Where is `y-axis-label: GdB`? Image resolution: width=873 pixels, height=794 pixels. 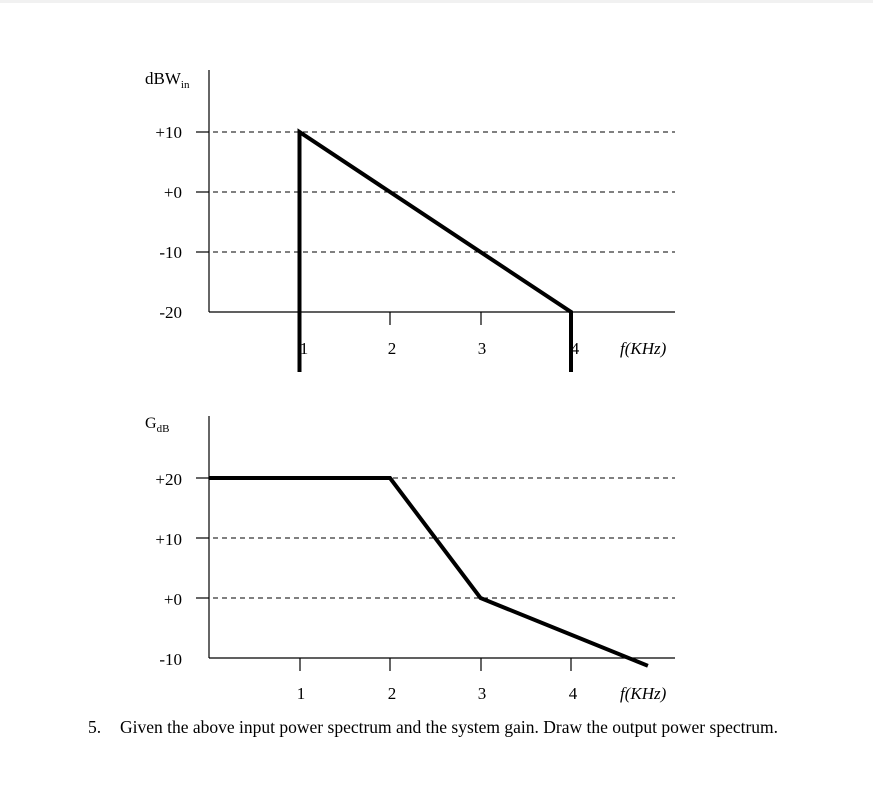
y-axis-label: GdB is located at coordinates (157, 425).